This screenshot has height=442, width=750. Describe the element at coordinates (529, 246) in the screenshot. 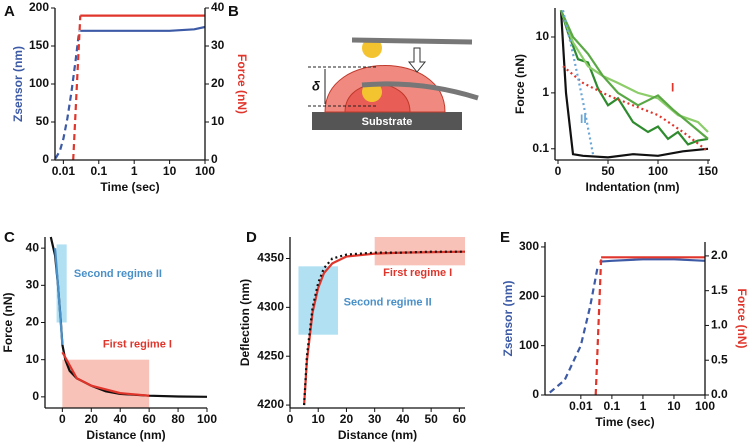

I see `y-tick-label: 300` at that location.